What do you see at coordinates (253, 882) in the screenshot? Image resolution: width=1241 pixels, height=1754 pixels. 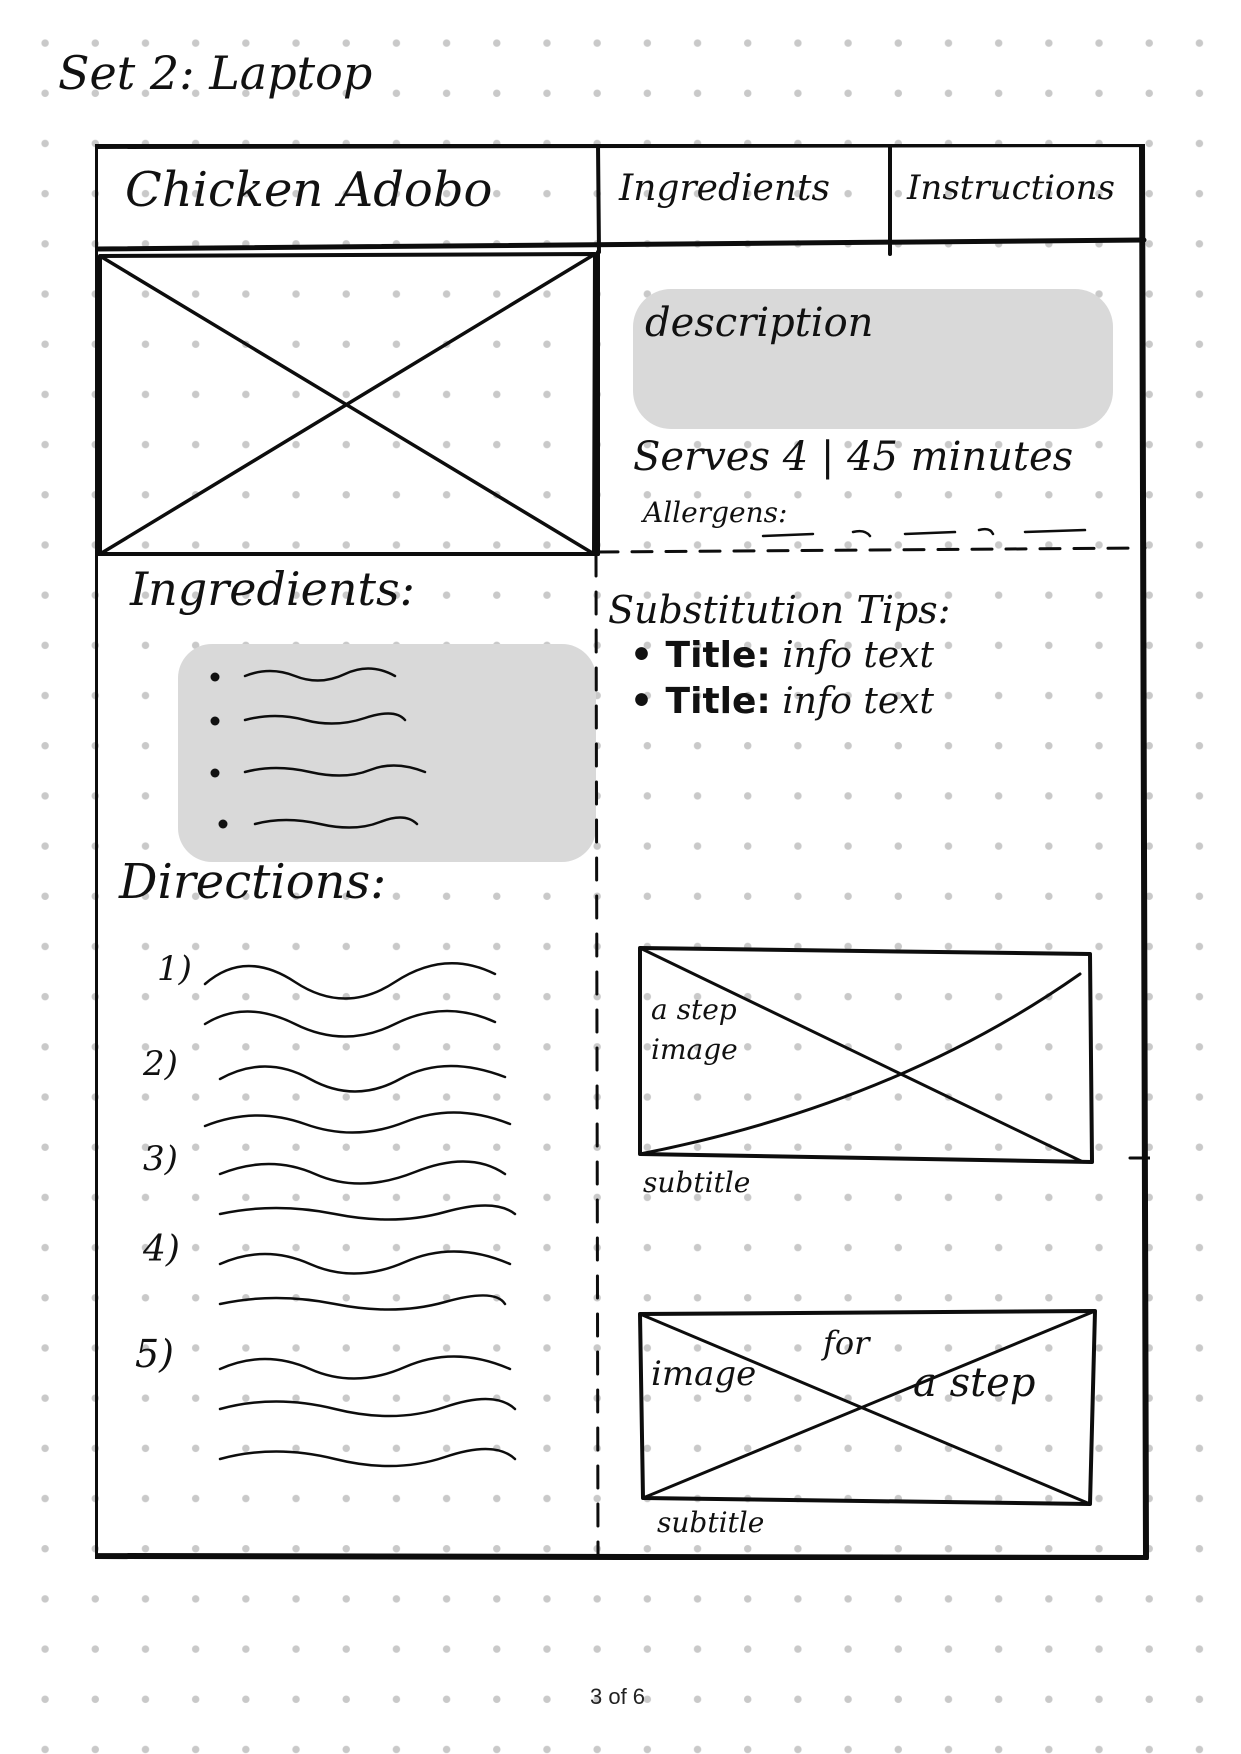 I see `directions-heading: Directions:` at bounding box center [253, 882].